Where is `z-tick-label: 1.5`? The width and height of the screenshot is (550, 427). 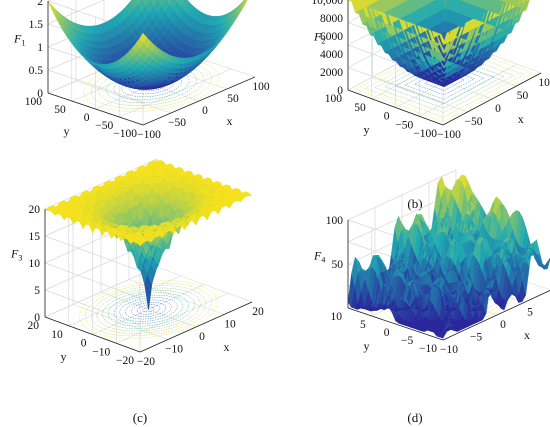 z-tick-label: 1.5 is located at coordinates (36, 25).